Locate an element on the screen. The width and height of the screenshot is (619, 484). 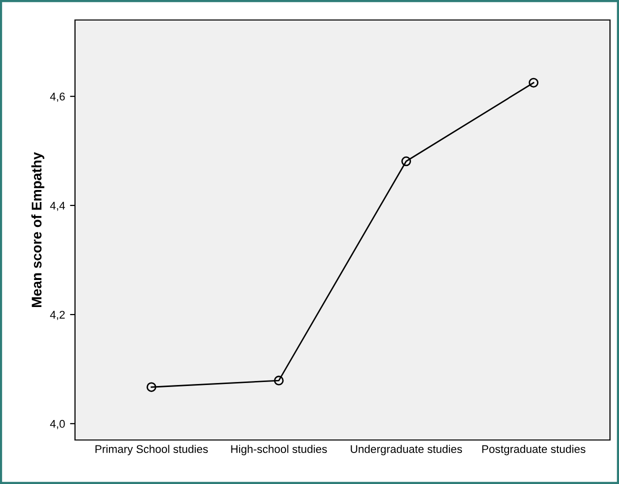
y-tick-label: 4,4 is located at coordinates (57, 206).